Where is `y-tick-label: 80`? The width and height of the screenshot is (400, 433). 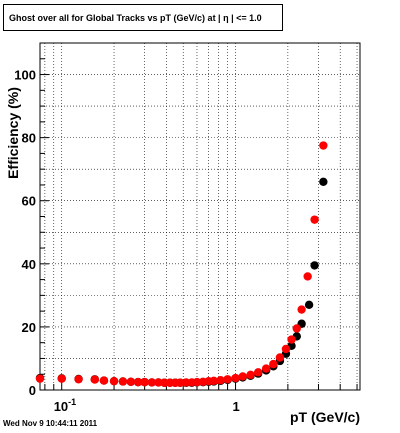 y-tick-label: 80 is located at coordinates (29, 138).